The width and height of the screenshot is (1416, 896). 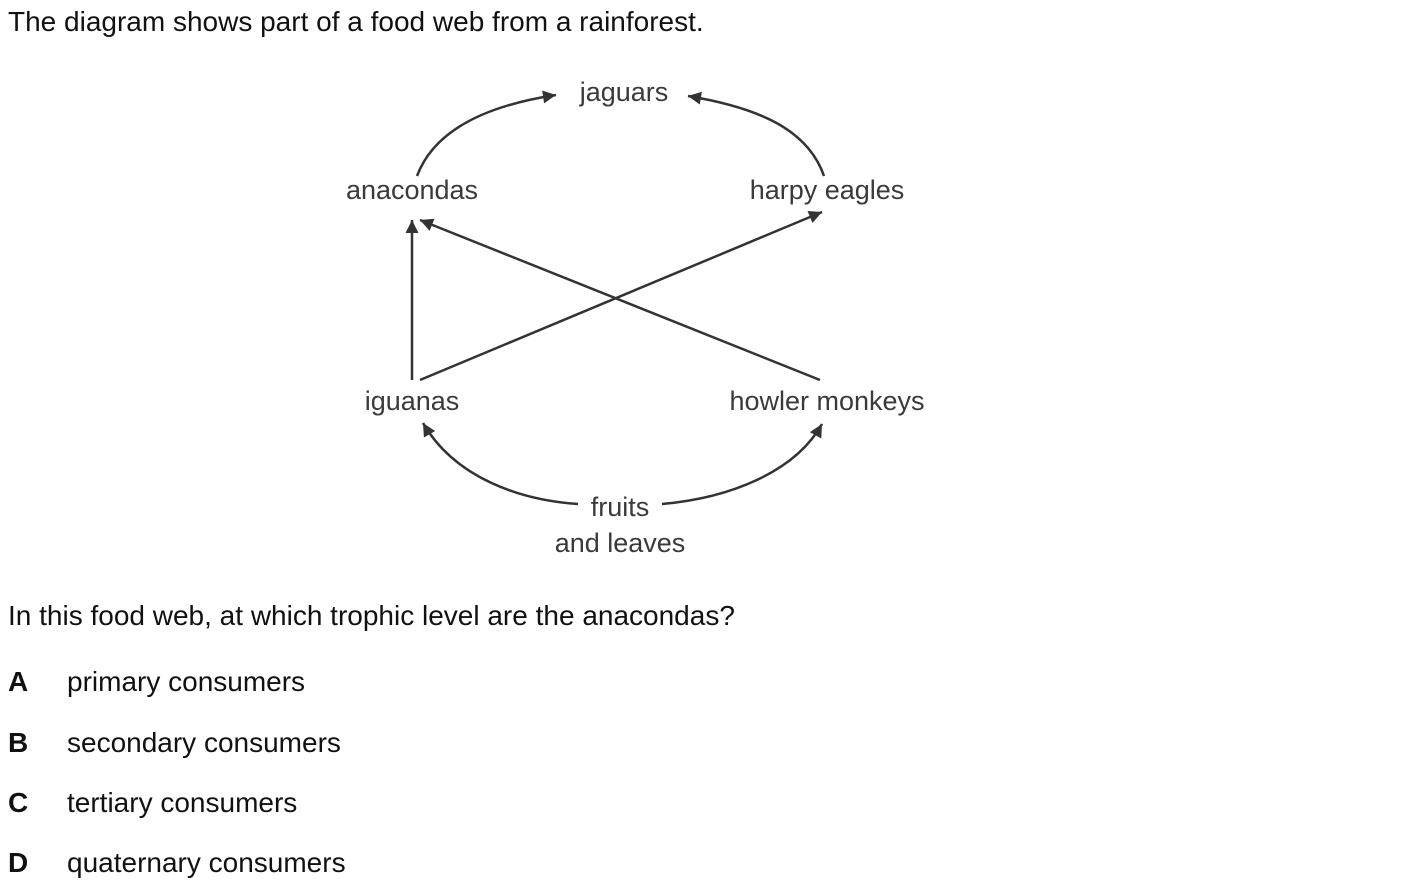 What do you see at coordinates (756, 134) in the screenshot?
I see `arrow-harpy-eagles-to-jaguars` at bounding box center [756, 134].